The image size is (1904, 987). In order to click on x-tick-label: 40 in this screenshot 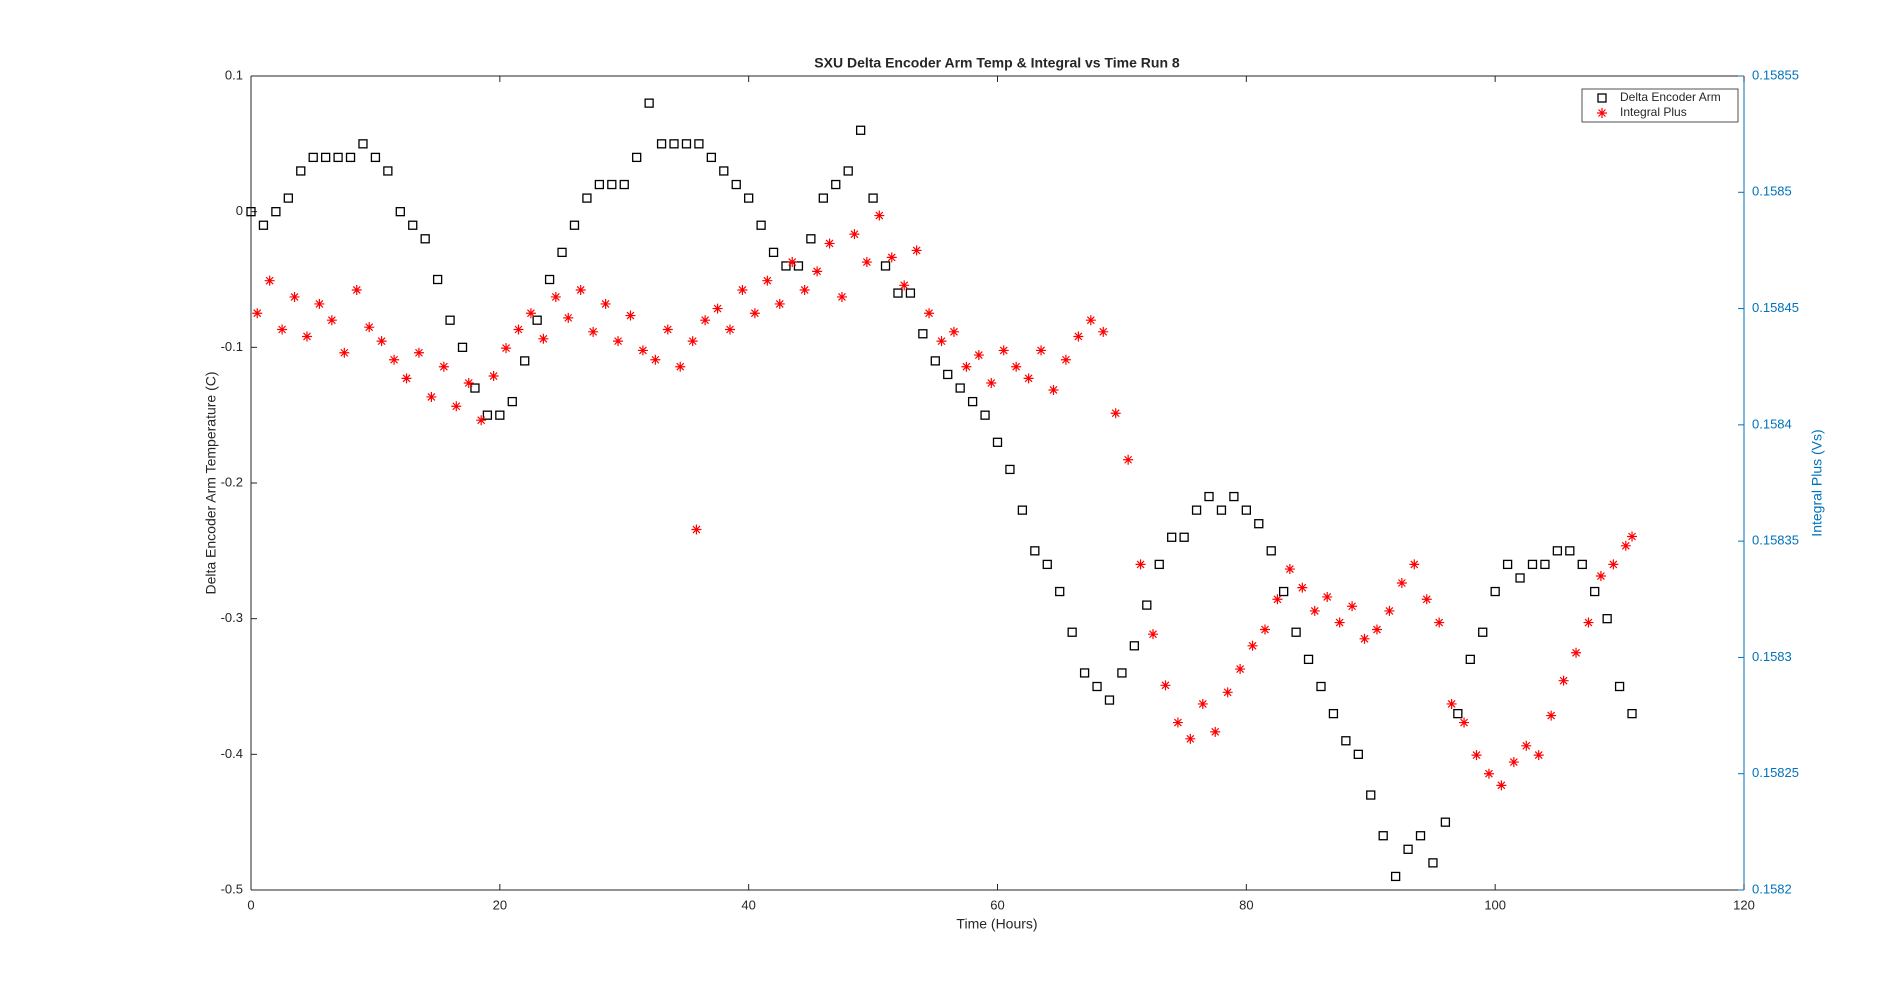, I will do `click(748, 904)`.